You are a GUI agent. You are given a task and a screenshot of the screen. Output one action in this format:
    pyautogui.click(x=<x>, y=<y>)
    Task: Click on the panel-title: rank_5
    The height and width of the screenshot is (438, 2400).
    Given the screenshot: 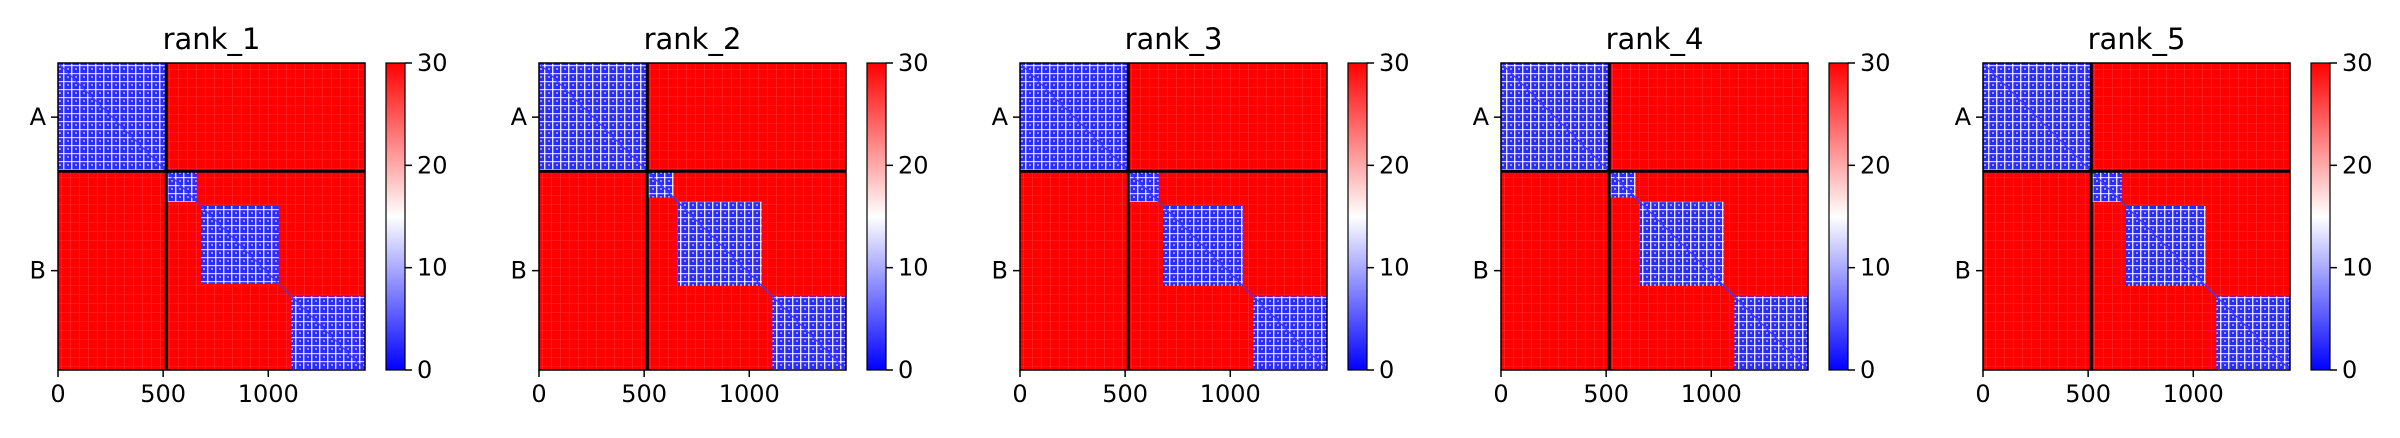 What is the action you would take?
    pyautogui.click(x=2137, y=39)
    